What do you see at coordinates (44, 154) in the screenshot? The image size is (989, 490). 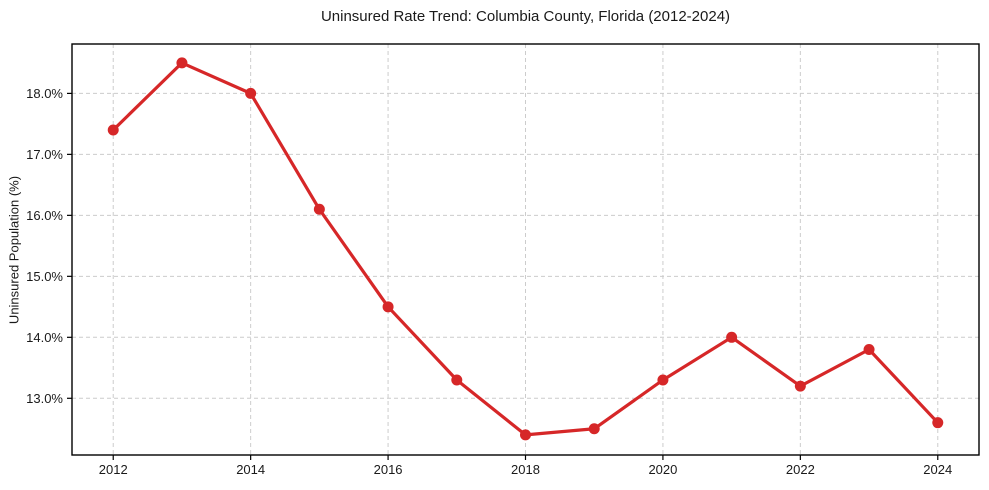 I see `y-tick-label: 17.0%` at bounding box center [44, 154].